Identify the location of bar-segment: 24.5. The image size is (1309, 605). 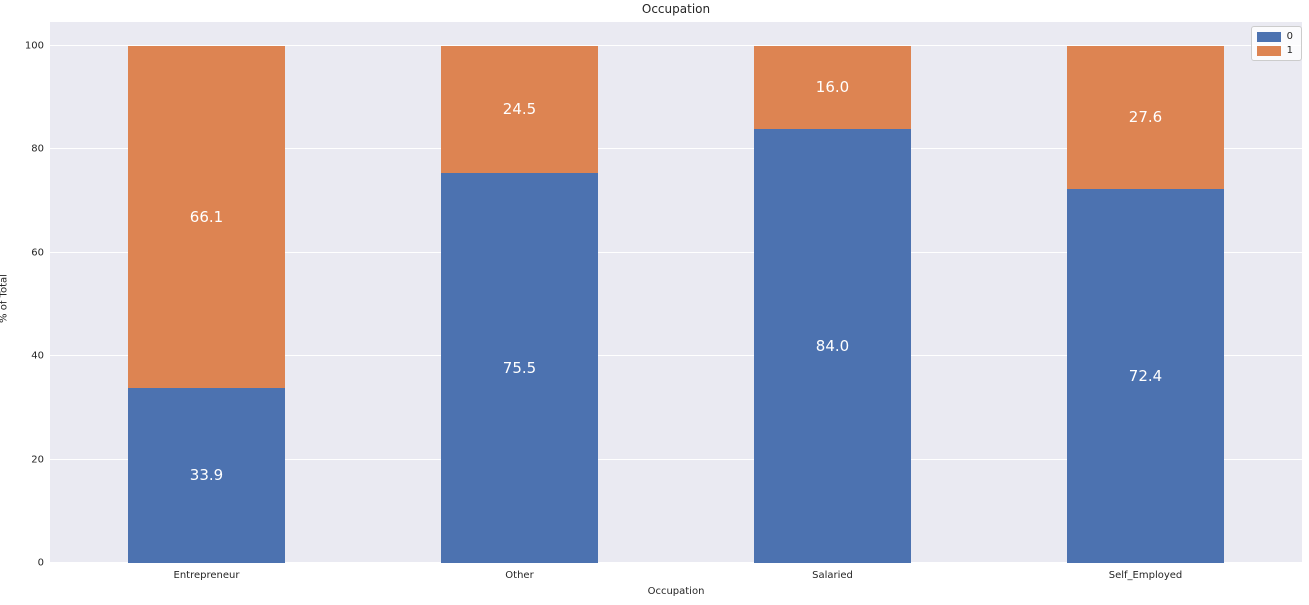
(519, 109).